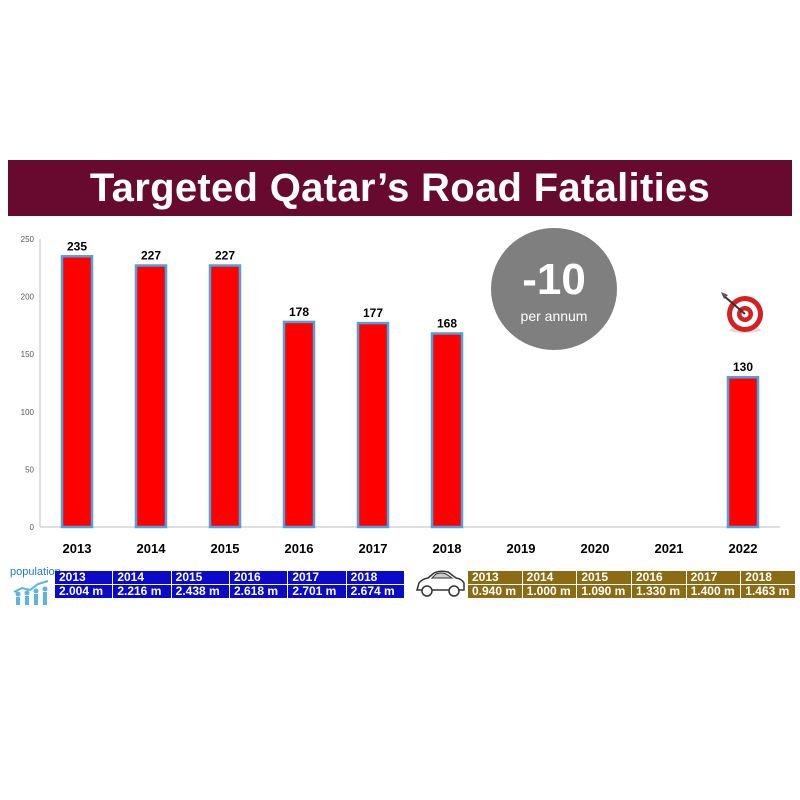  What do you see at coordinates (299, 548) in the screenshot?
I see `x-tick-label: 2016` at bounding box center [299, 548].